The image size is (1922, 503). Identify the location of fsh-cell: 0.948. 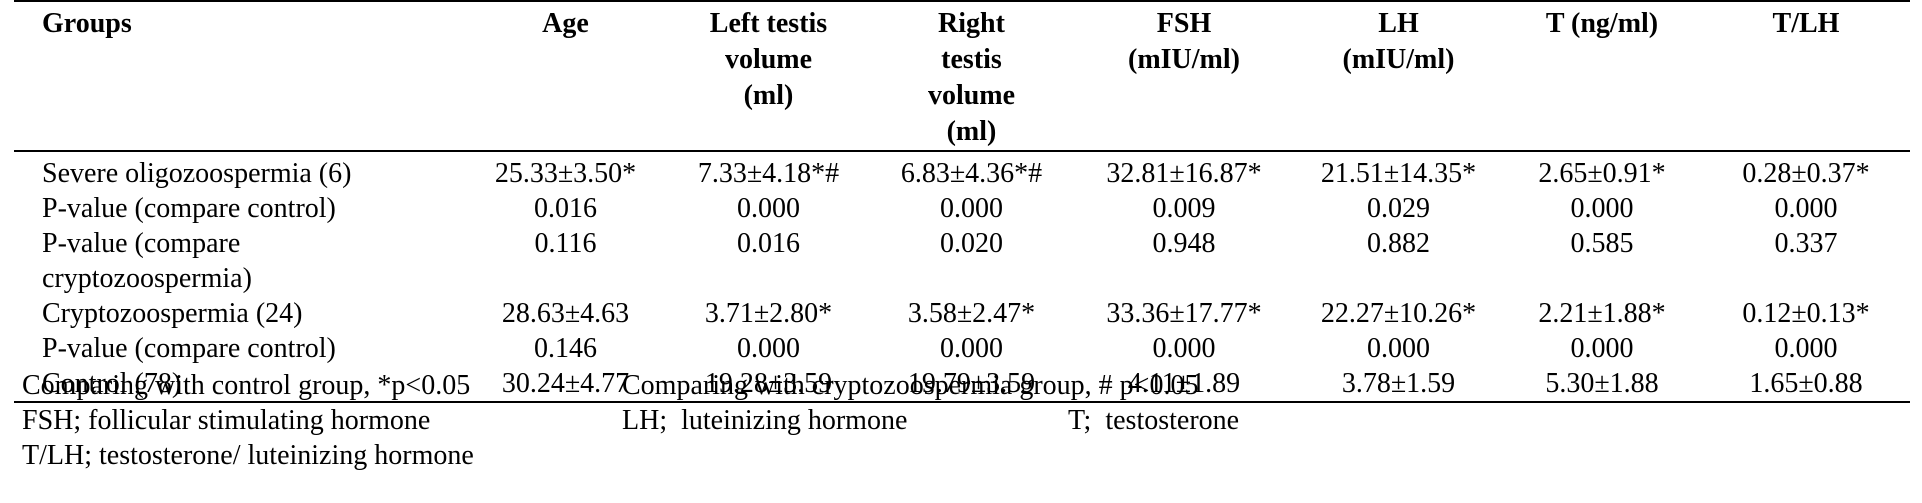
(1184, 243).